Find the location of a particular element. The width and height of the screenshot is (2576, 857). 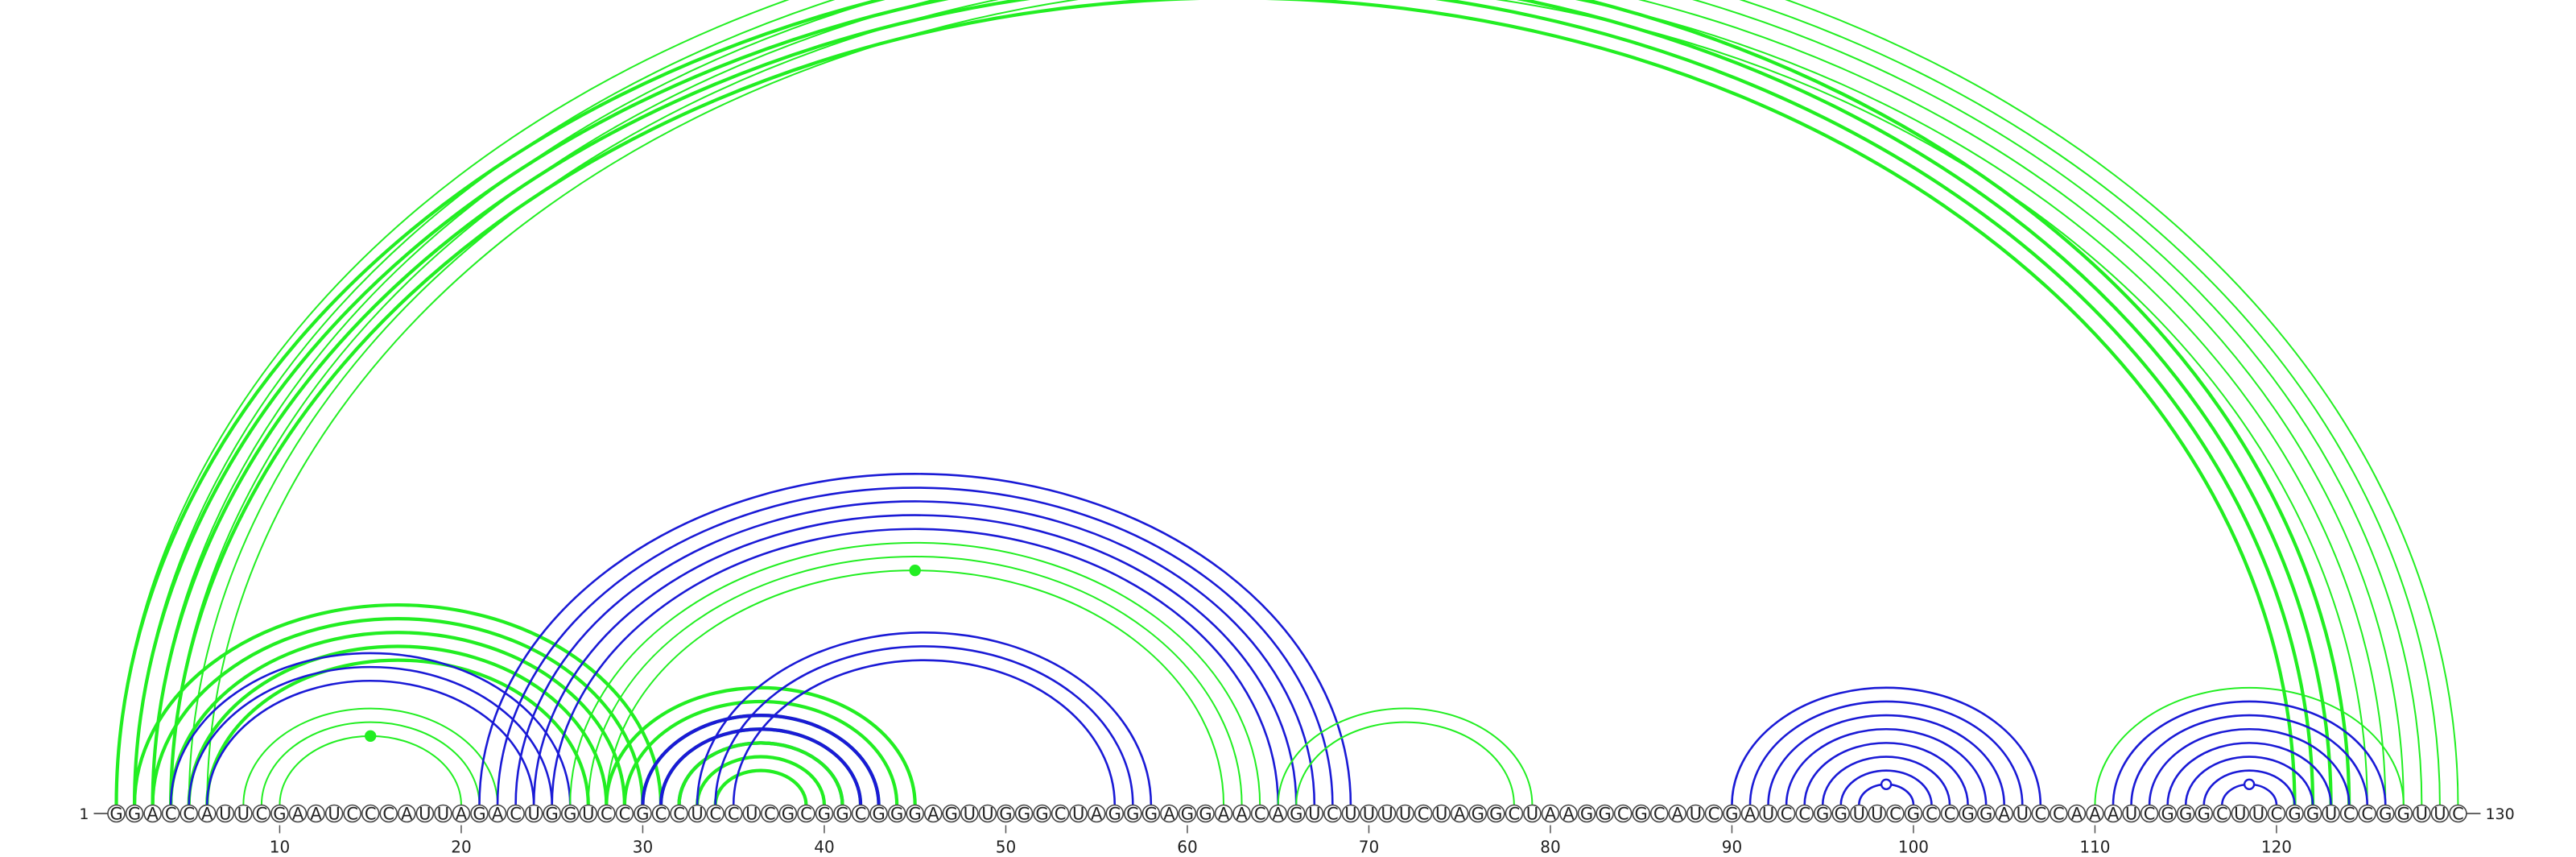

nucleotide-30-circle is located at coordinates (643, 813).